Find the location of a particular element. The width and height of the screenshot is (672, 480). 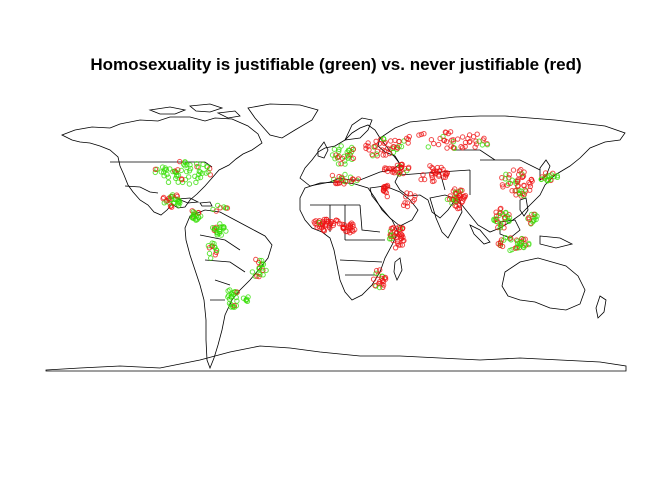

survey-point-colombia-venezuela is located at coordinates (223, 227).